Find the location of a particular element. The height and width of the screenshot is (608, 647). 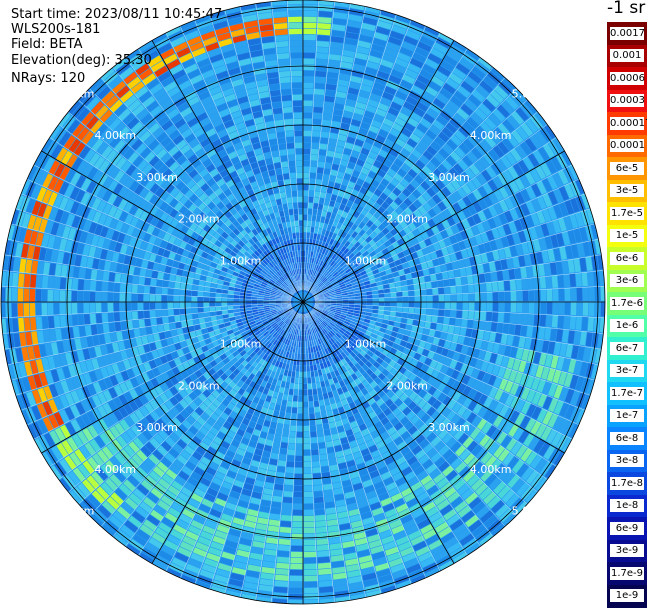

colorbar-tick-label: 6e-5 is located at coordinates (627, 168).